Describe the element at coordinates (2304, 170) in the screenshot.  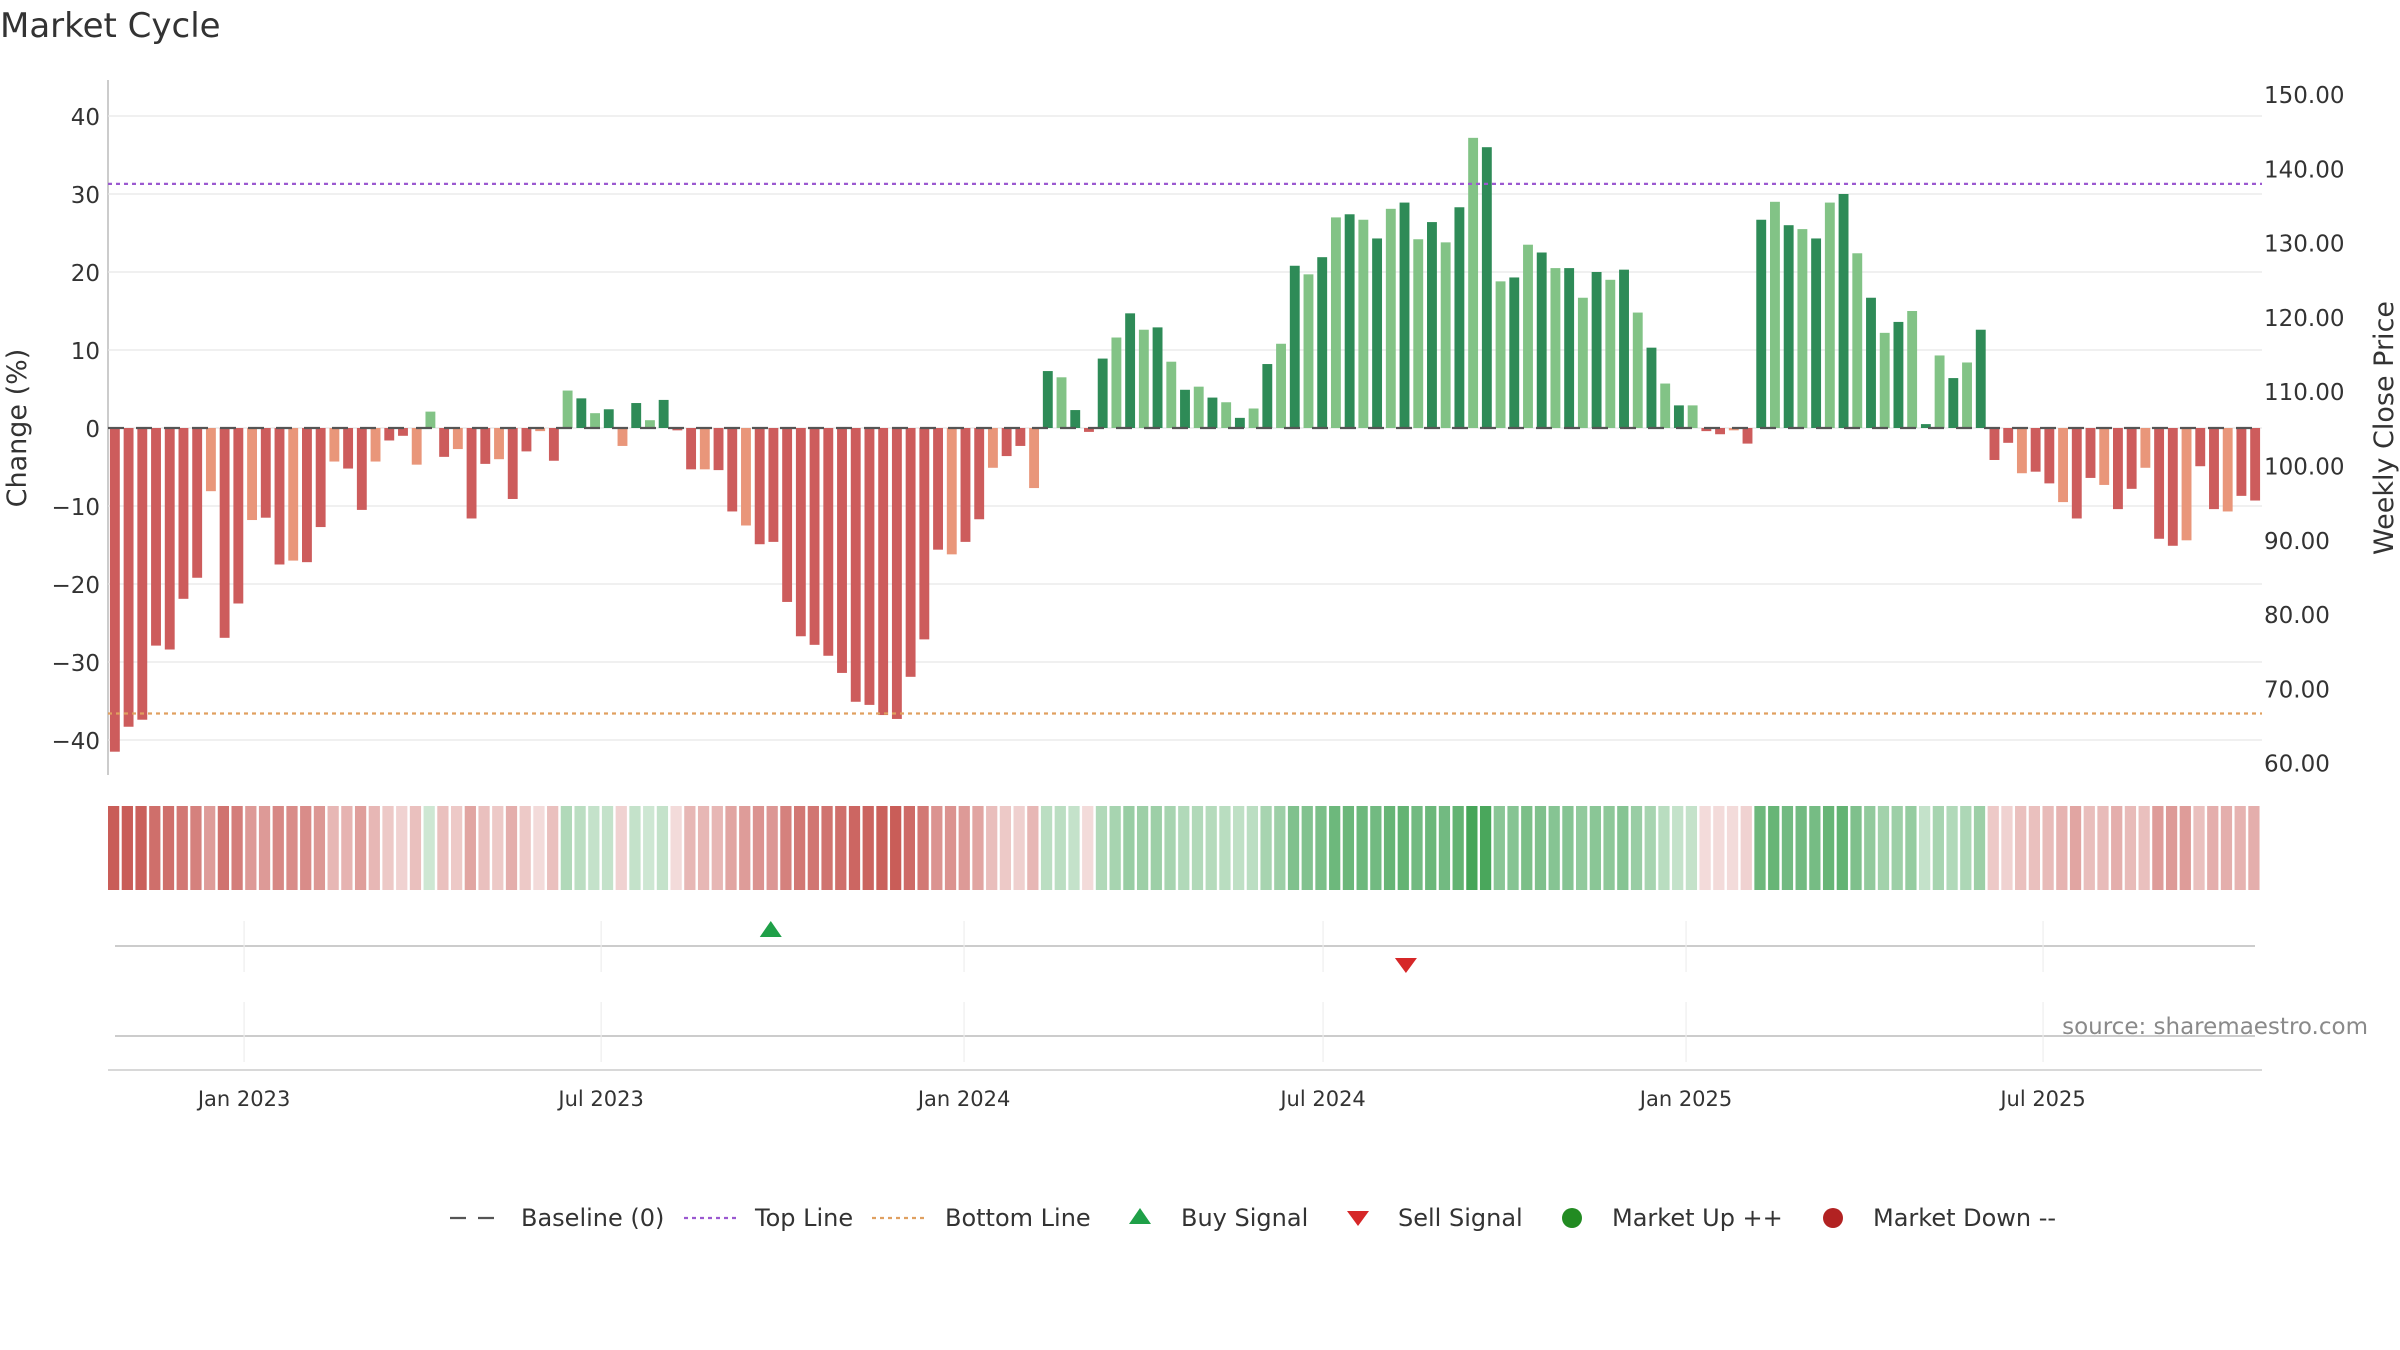
I see `y2-tick-label: 140.00` at that location.